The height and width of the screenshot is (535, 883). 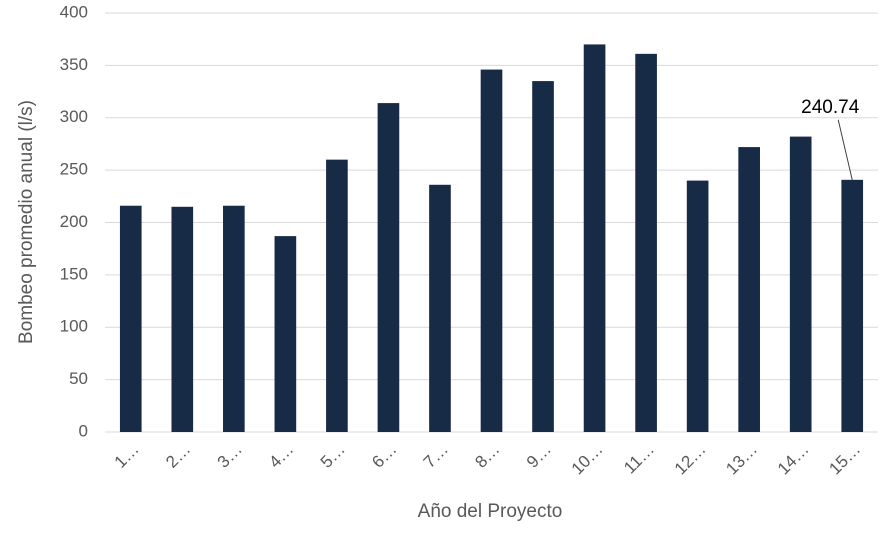 I want to click on y-tick-label: 250, so click(x=74, y=169).